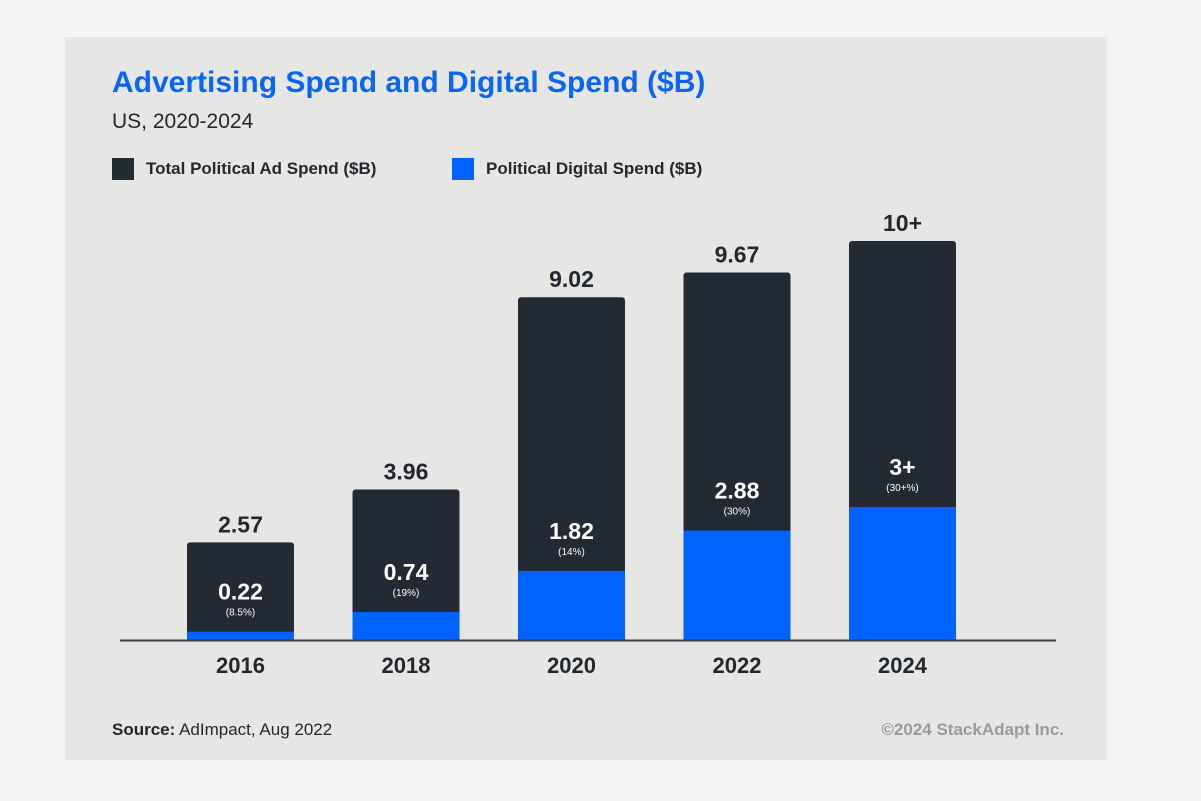 Image resolution: width=1201 pixels, height=801 pixels. What do you see at coordinates (571, 279) in the screenshot?
I see `label-total-2020: 9.02` at bounding box center [571, 279].